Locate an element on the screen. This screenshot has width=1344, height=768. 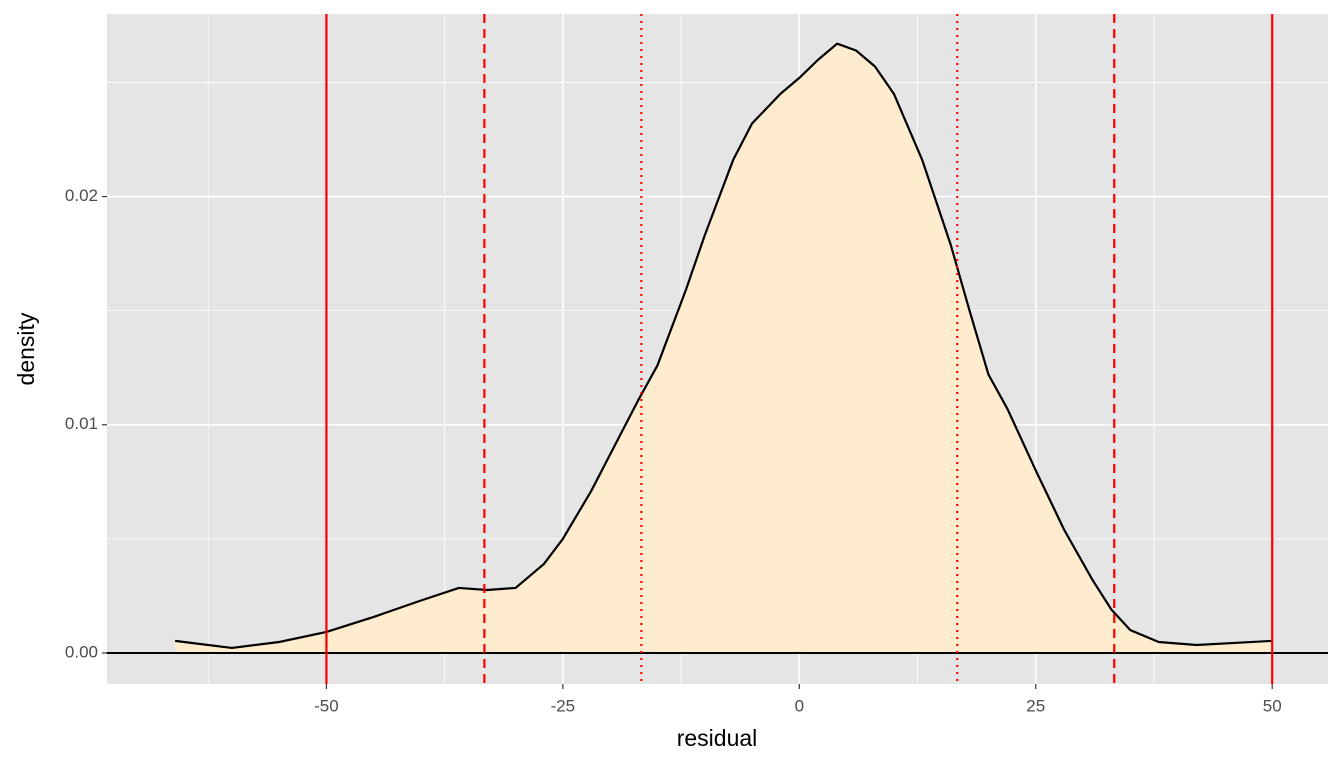
y-tick-label: 0.00 is located at coordinates (81, 651).